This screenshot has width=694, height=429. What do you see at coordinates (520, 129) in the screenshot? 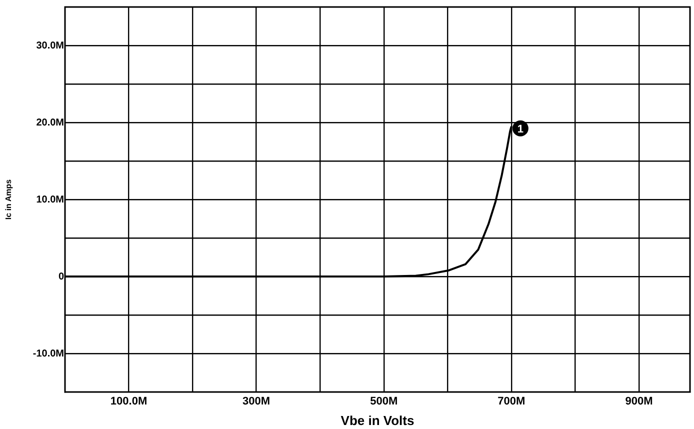
I see `annotation: 1` at bounding box center [520, 129].